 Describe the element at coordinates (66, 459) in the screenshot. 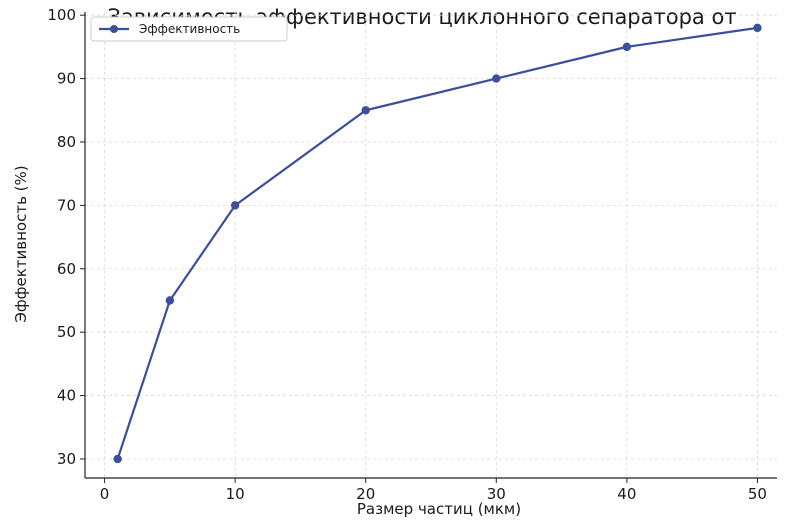

I see `y-tick-label: 30` at that location.